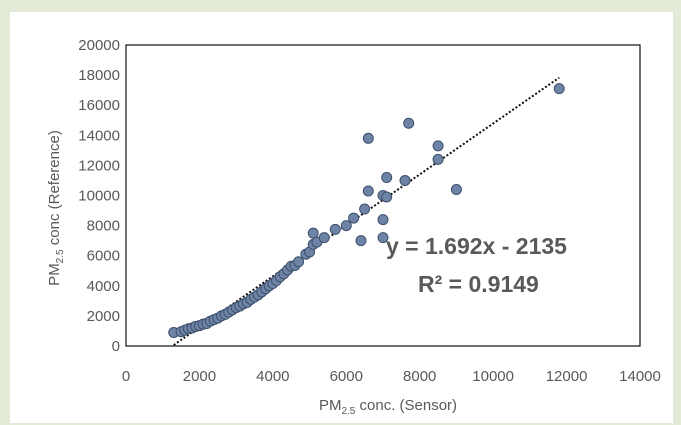 This screenshot has height=425, width=681. I want to click on x-tick-label: 6000, so click(346, 376).